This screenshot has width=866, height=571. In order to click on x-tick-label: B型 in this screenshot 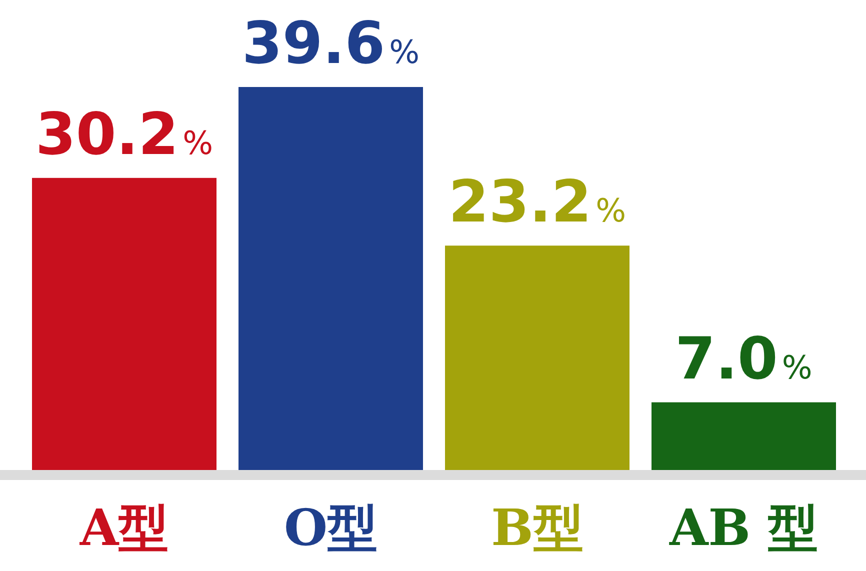, I will do `click(537, 527)`.